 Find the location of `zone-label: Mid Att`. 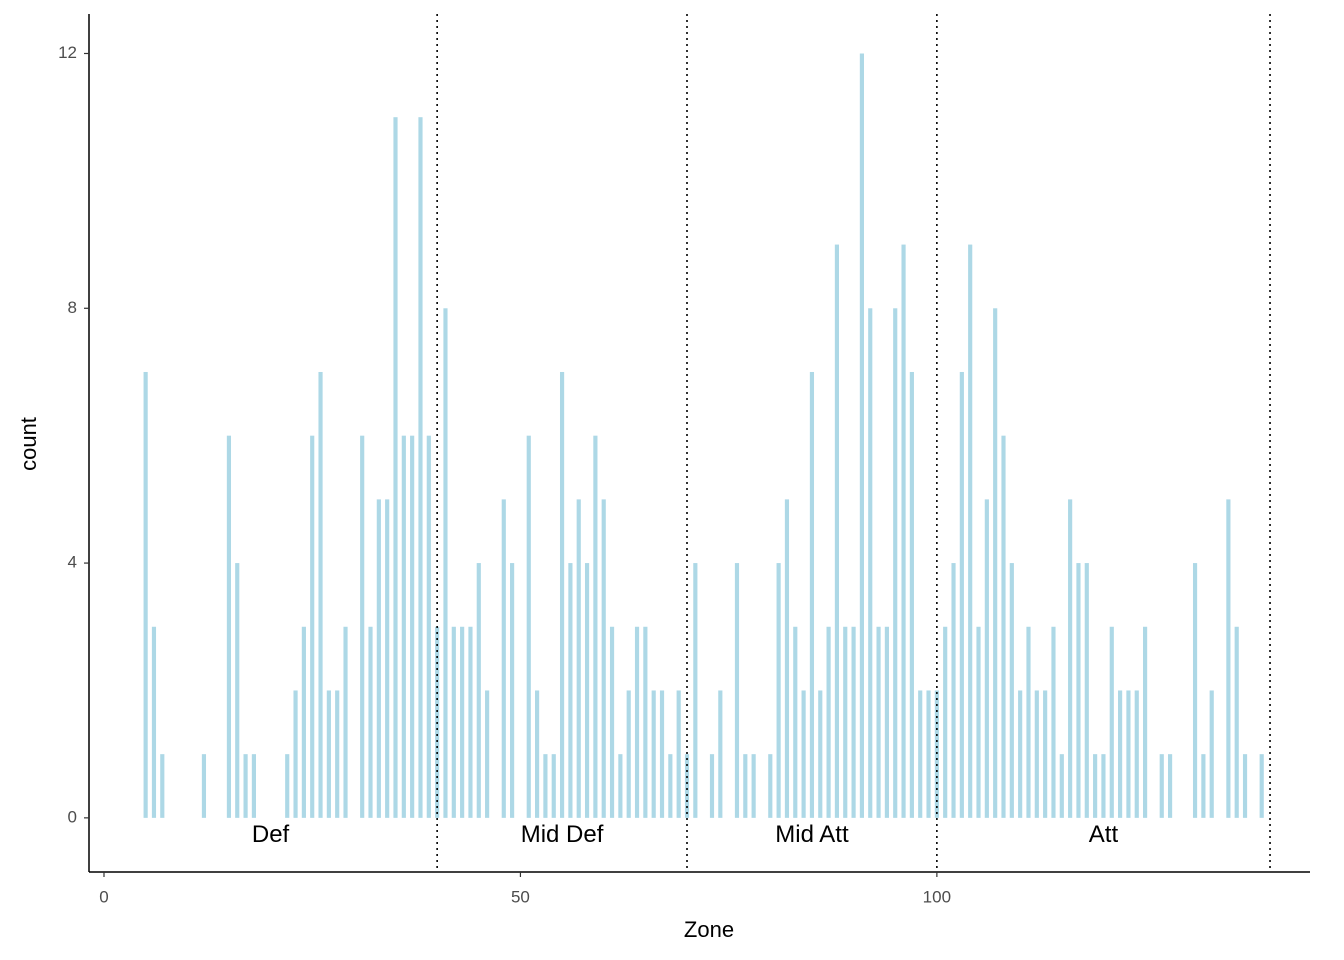

zone-label: Mid Att is located at coordinates (812, 834).